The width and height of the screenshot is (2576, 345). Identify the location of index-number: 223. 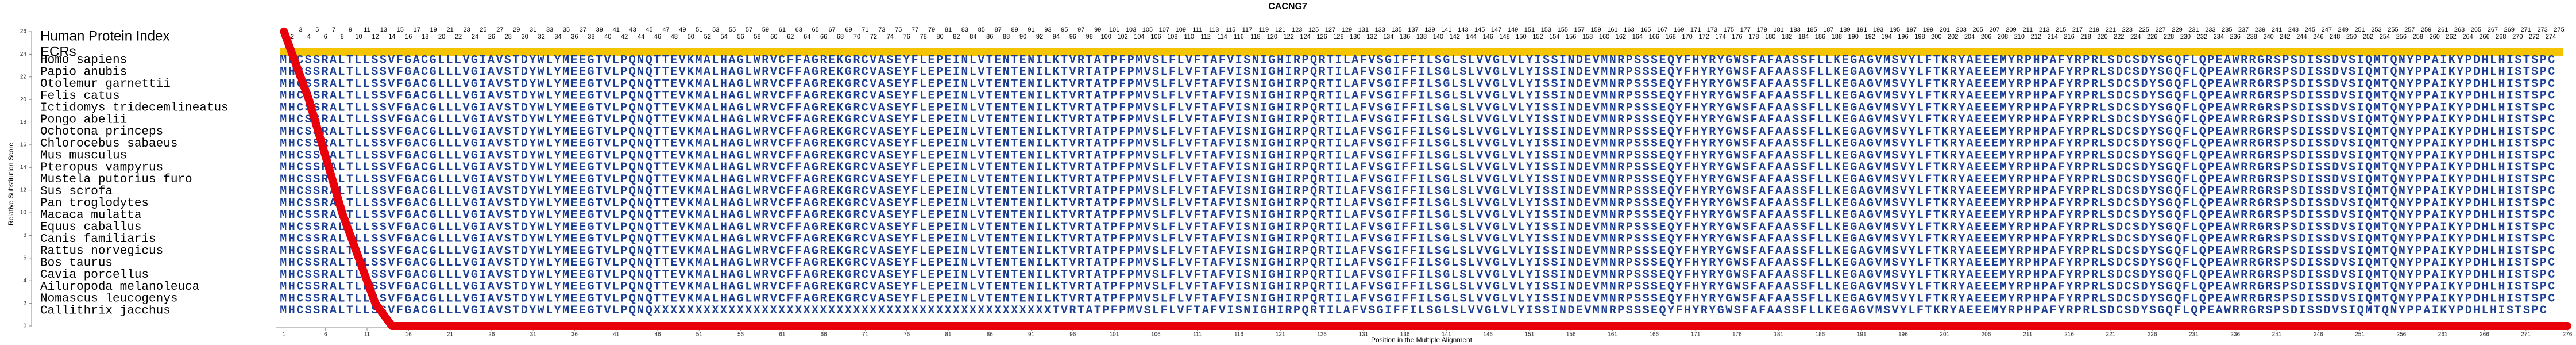
(2127, 29).